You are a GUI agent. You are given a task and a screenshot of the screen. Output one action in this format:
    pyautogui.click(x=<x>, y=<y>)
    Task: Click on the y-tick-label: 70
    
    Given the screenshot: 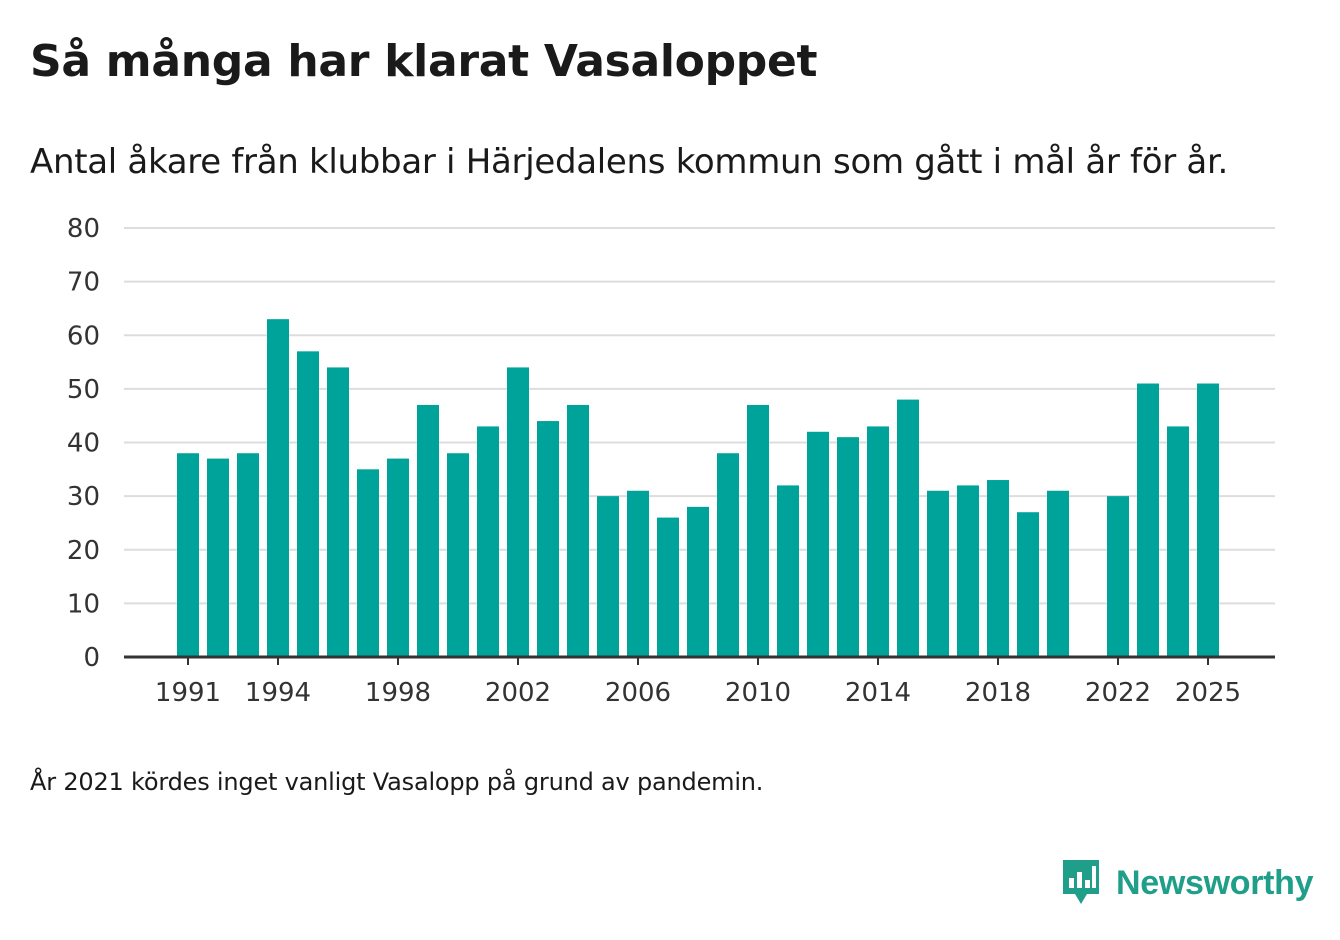 What is the action you would take?
    pyautogui.click(x=83, y=283)
    